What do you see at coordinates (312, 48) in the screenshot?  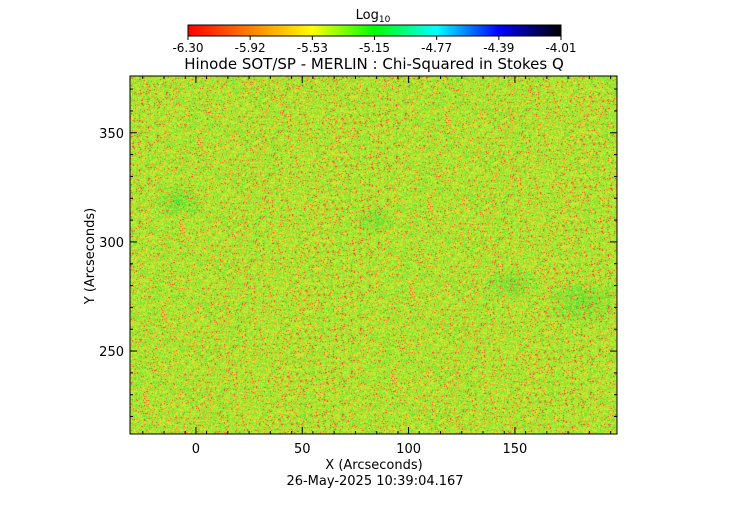 I see `colorbar-tick-label: -5.53` at bounding box center [312, 48].